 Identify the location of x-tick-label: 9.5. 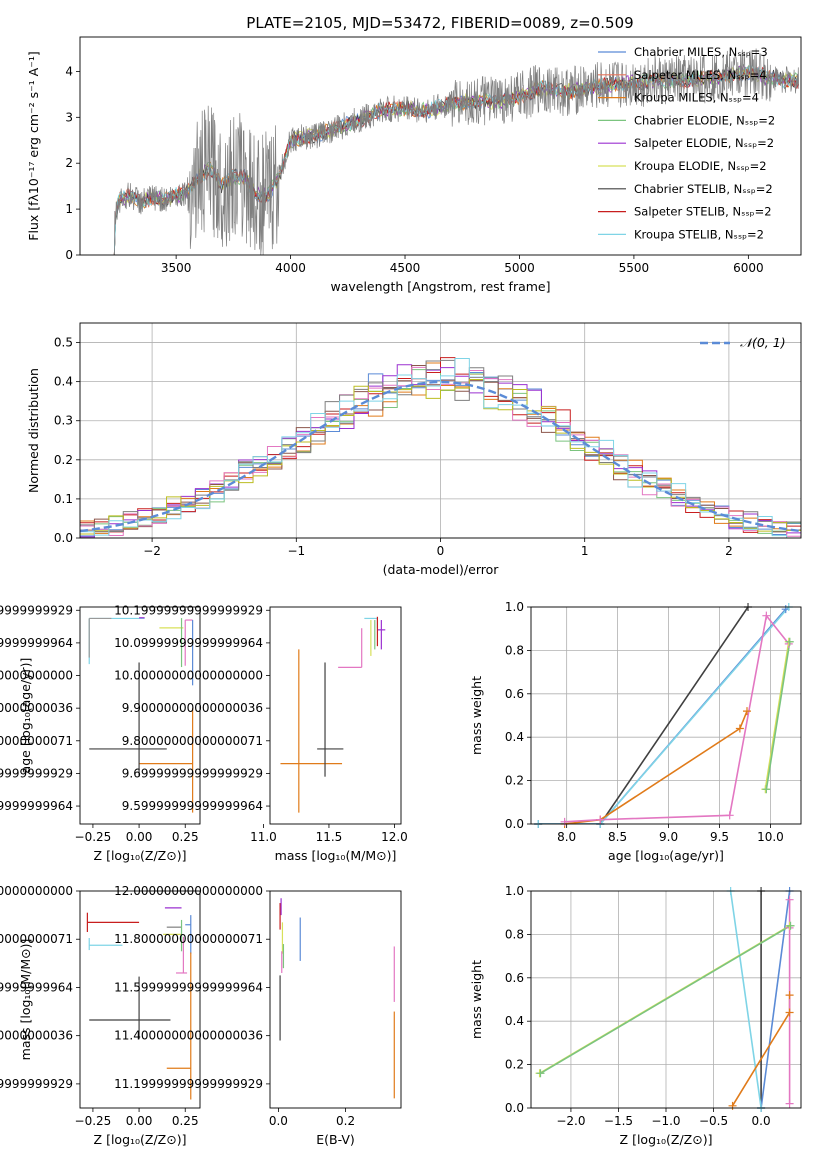
(719, 837).